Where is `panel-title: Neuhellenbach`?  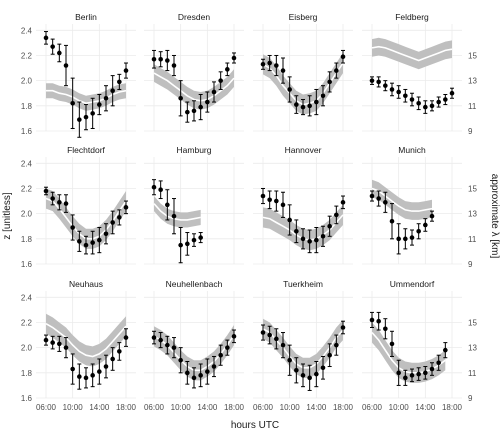
panel-title: Neuhellenbach is located at coordinates (194, 284).